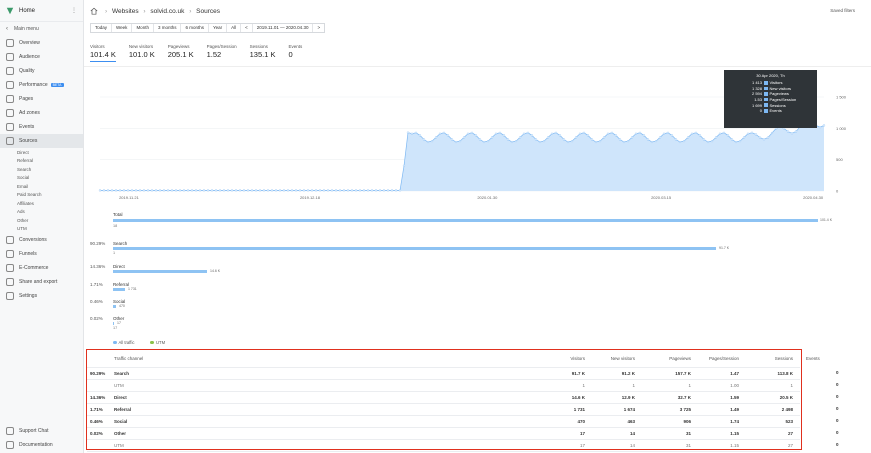  I want to click on header-col: Visitors, so click(577, 358).